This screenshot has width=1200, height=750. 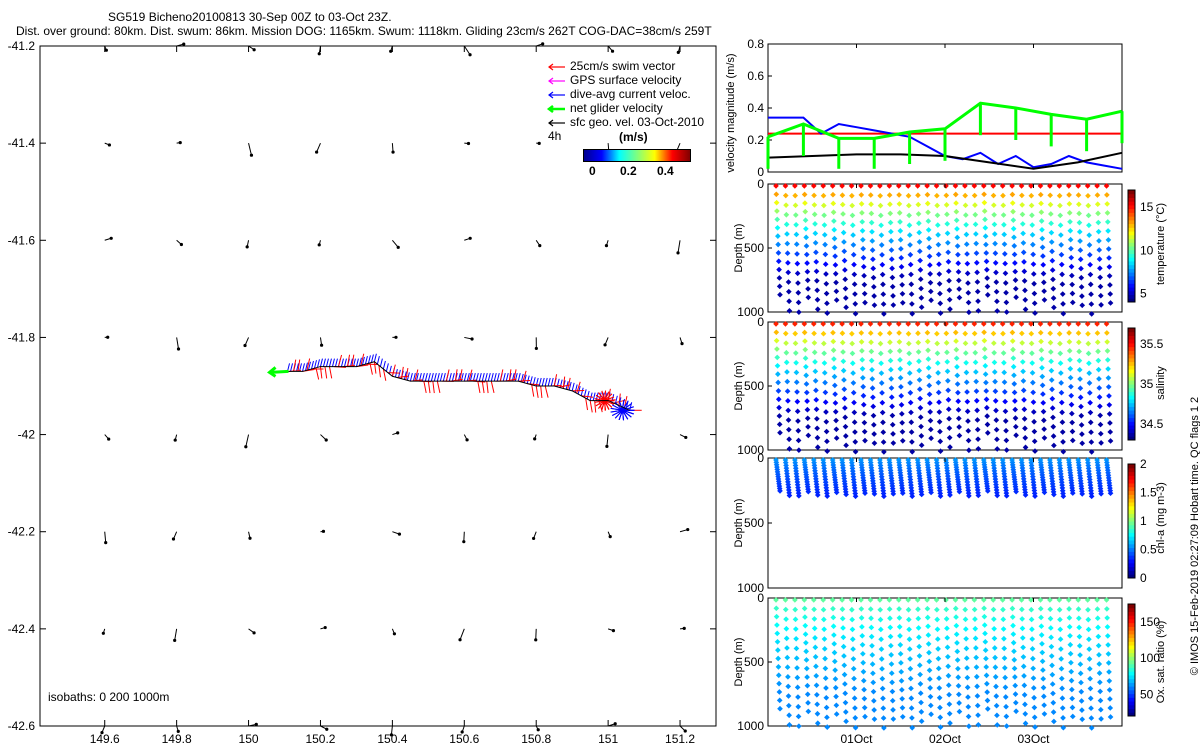 What do you see at coordinates (945, 143) in the screenshot?
I see `velocity-series-line` at bounding box center [945, 143].